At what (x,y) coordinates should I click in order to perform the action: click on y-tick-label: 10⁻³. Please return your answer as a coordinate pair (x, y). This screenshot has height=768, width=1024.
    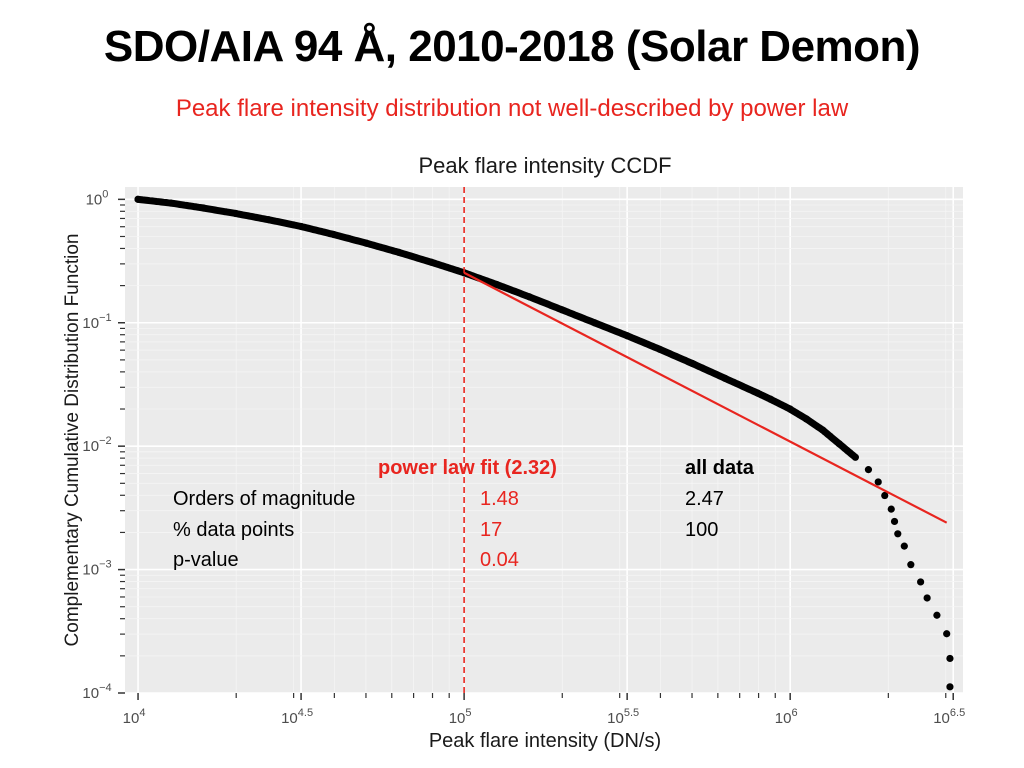
    Looking at the image, I should click on (96, 569).